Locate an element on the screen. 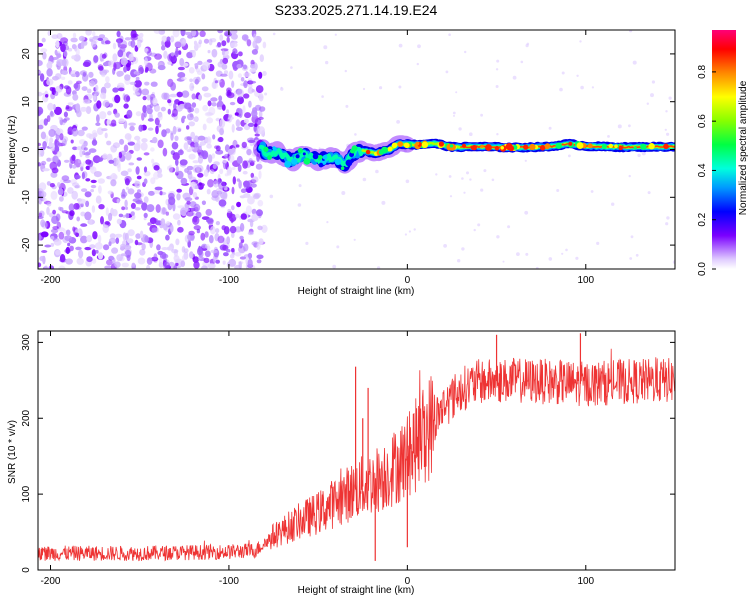 The width and height of the screenshot is (750, 600). colorbar-tick-label: 0.6 is located at coordinates (702, 121).